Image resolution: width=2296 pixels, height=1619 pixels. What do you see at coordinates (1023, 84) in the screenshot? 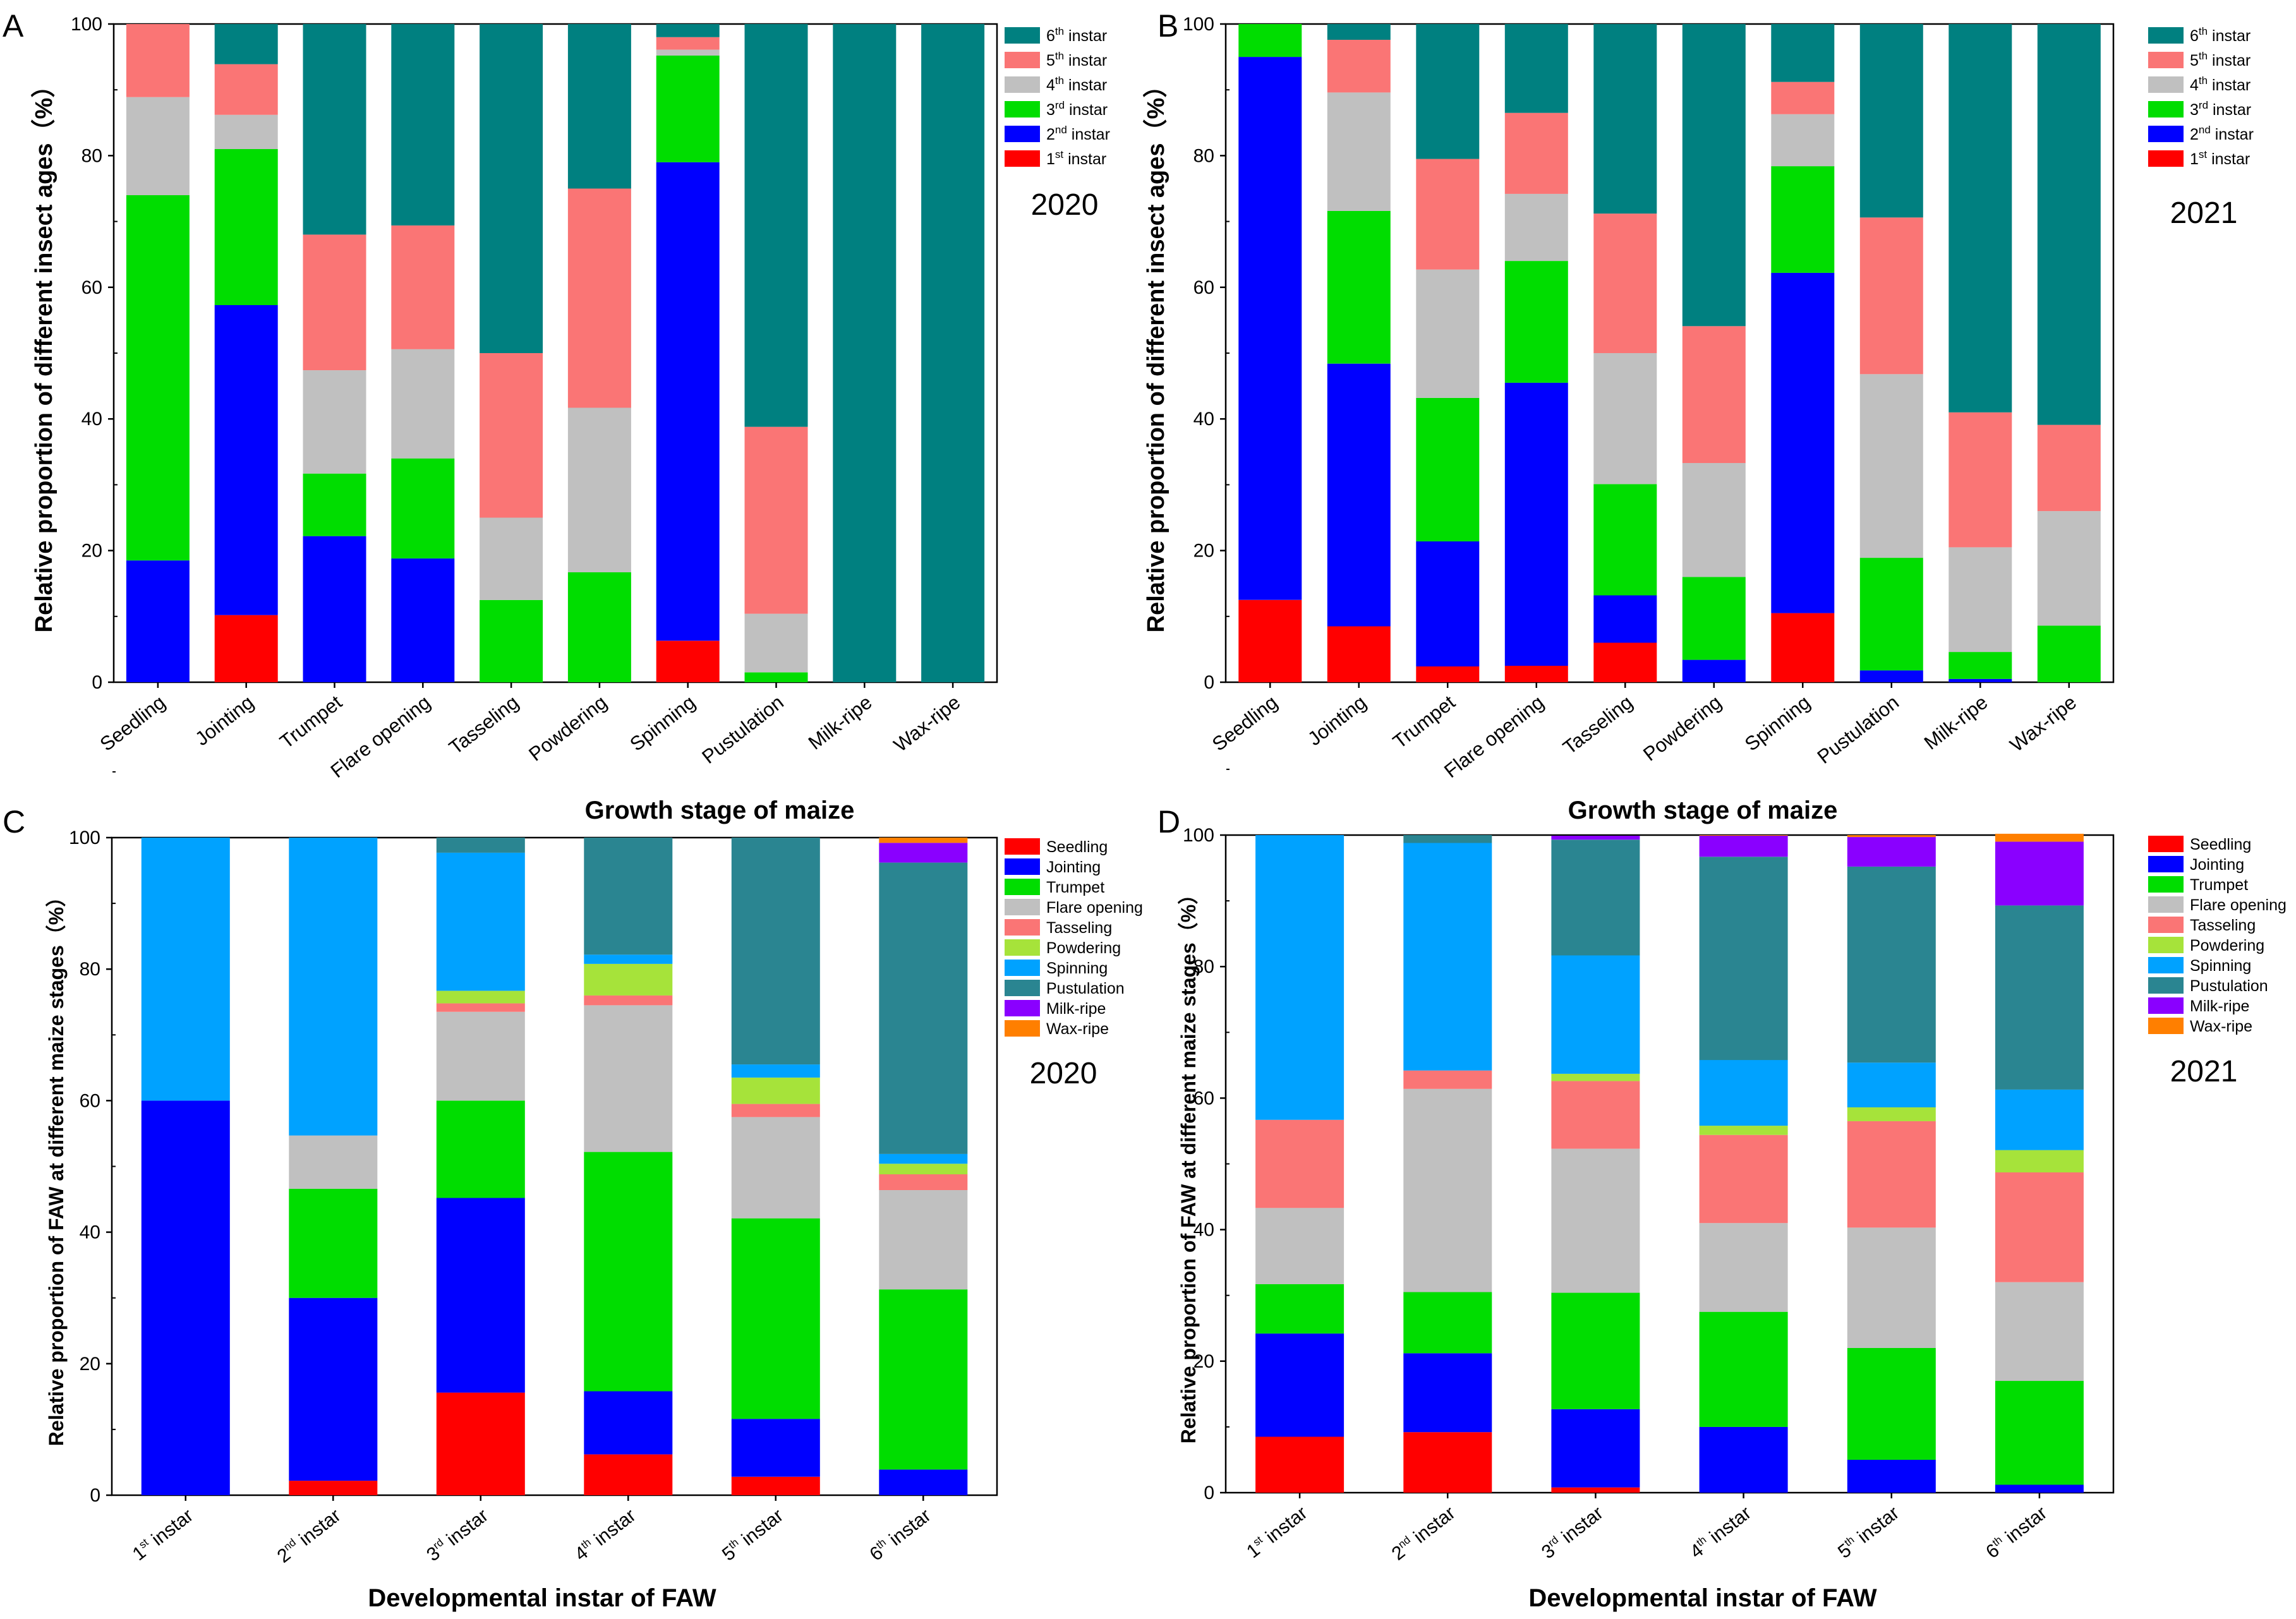
I see `legend-swatch-4th-instar` at bounding box center [1023, 84].